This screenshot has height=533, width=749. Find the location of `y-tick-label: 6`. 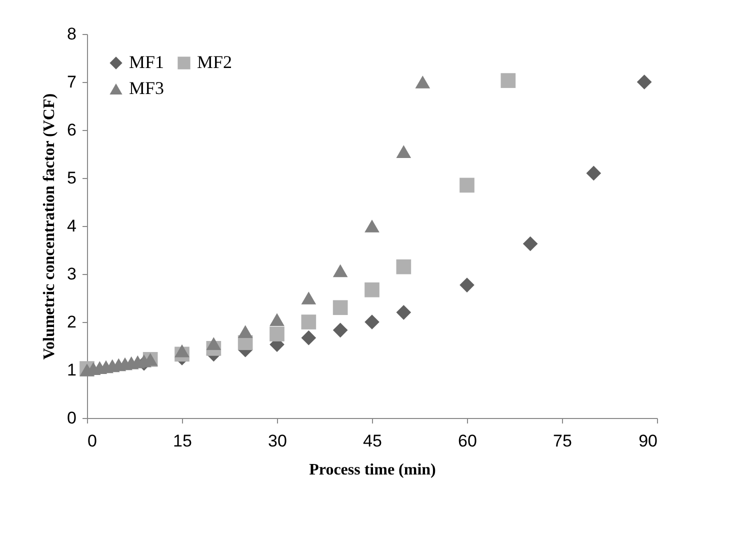

y-tick-label: 6 is located at coordinates (71, 130).